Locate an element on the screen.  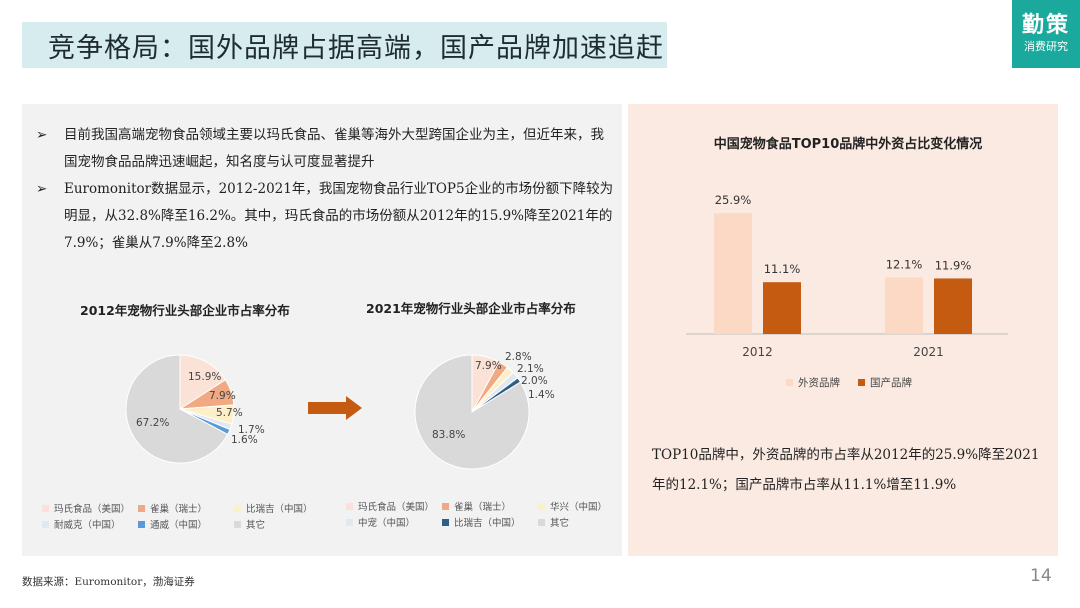
x-tick-label: 2012 is located at coordinates (757, 352).